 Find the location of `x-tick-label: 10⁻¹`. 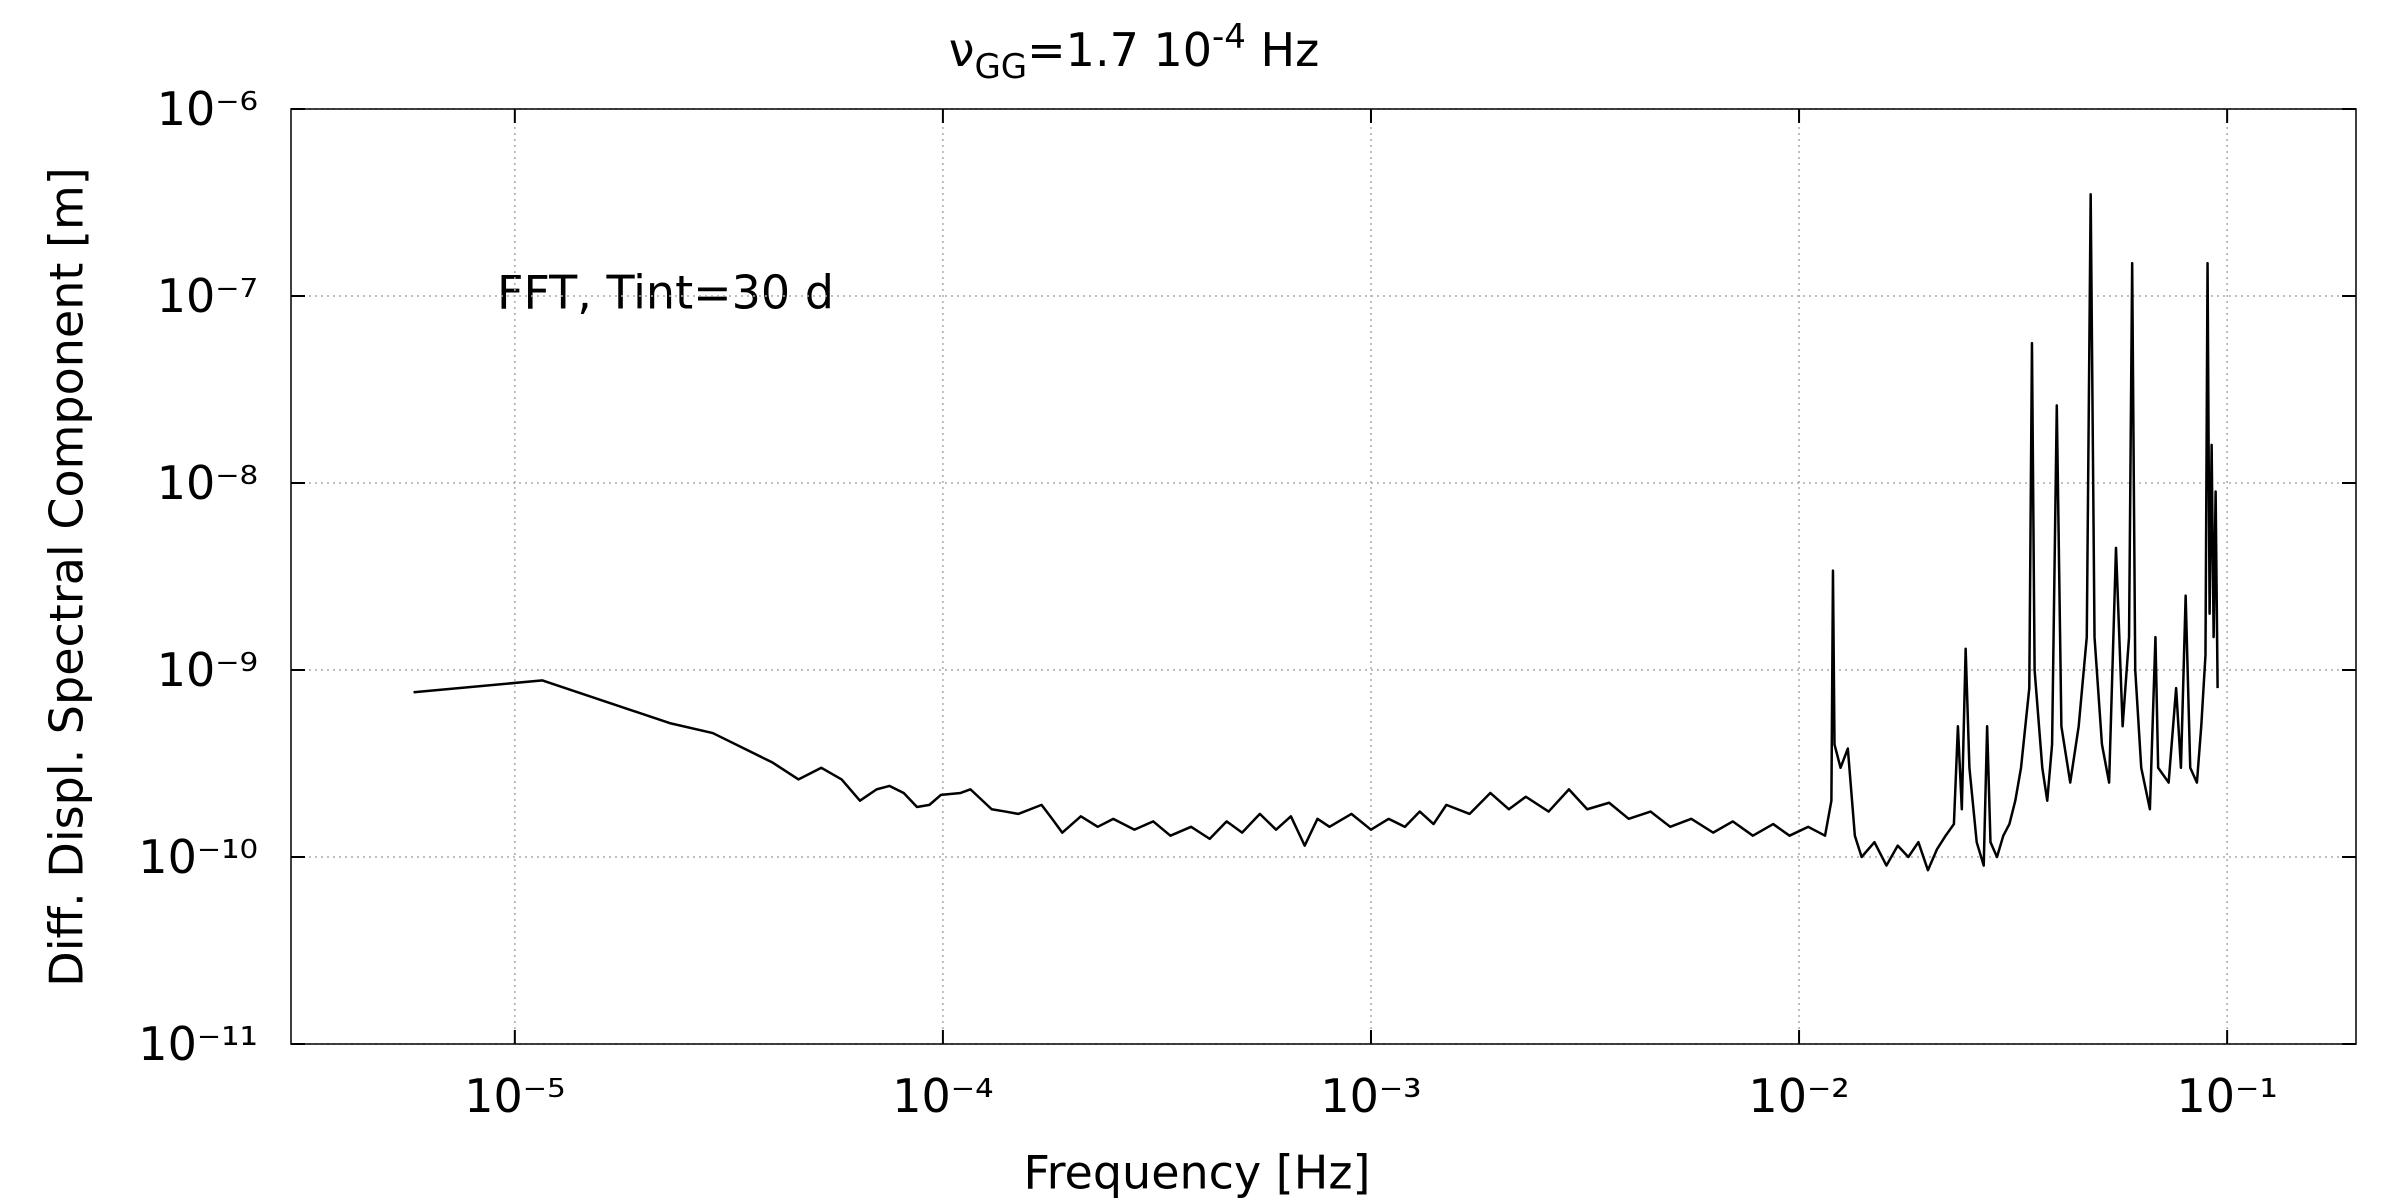

x-tick-label: 10⁻¹ is located at coordinates (2227, 1096).